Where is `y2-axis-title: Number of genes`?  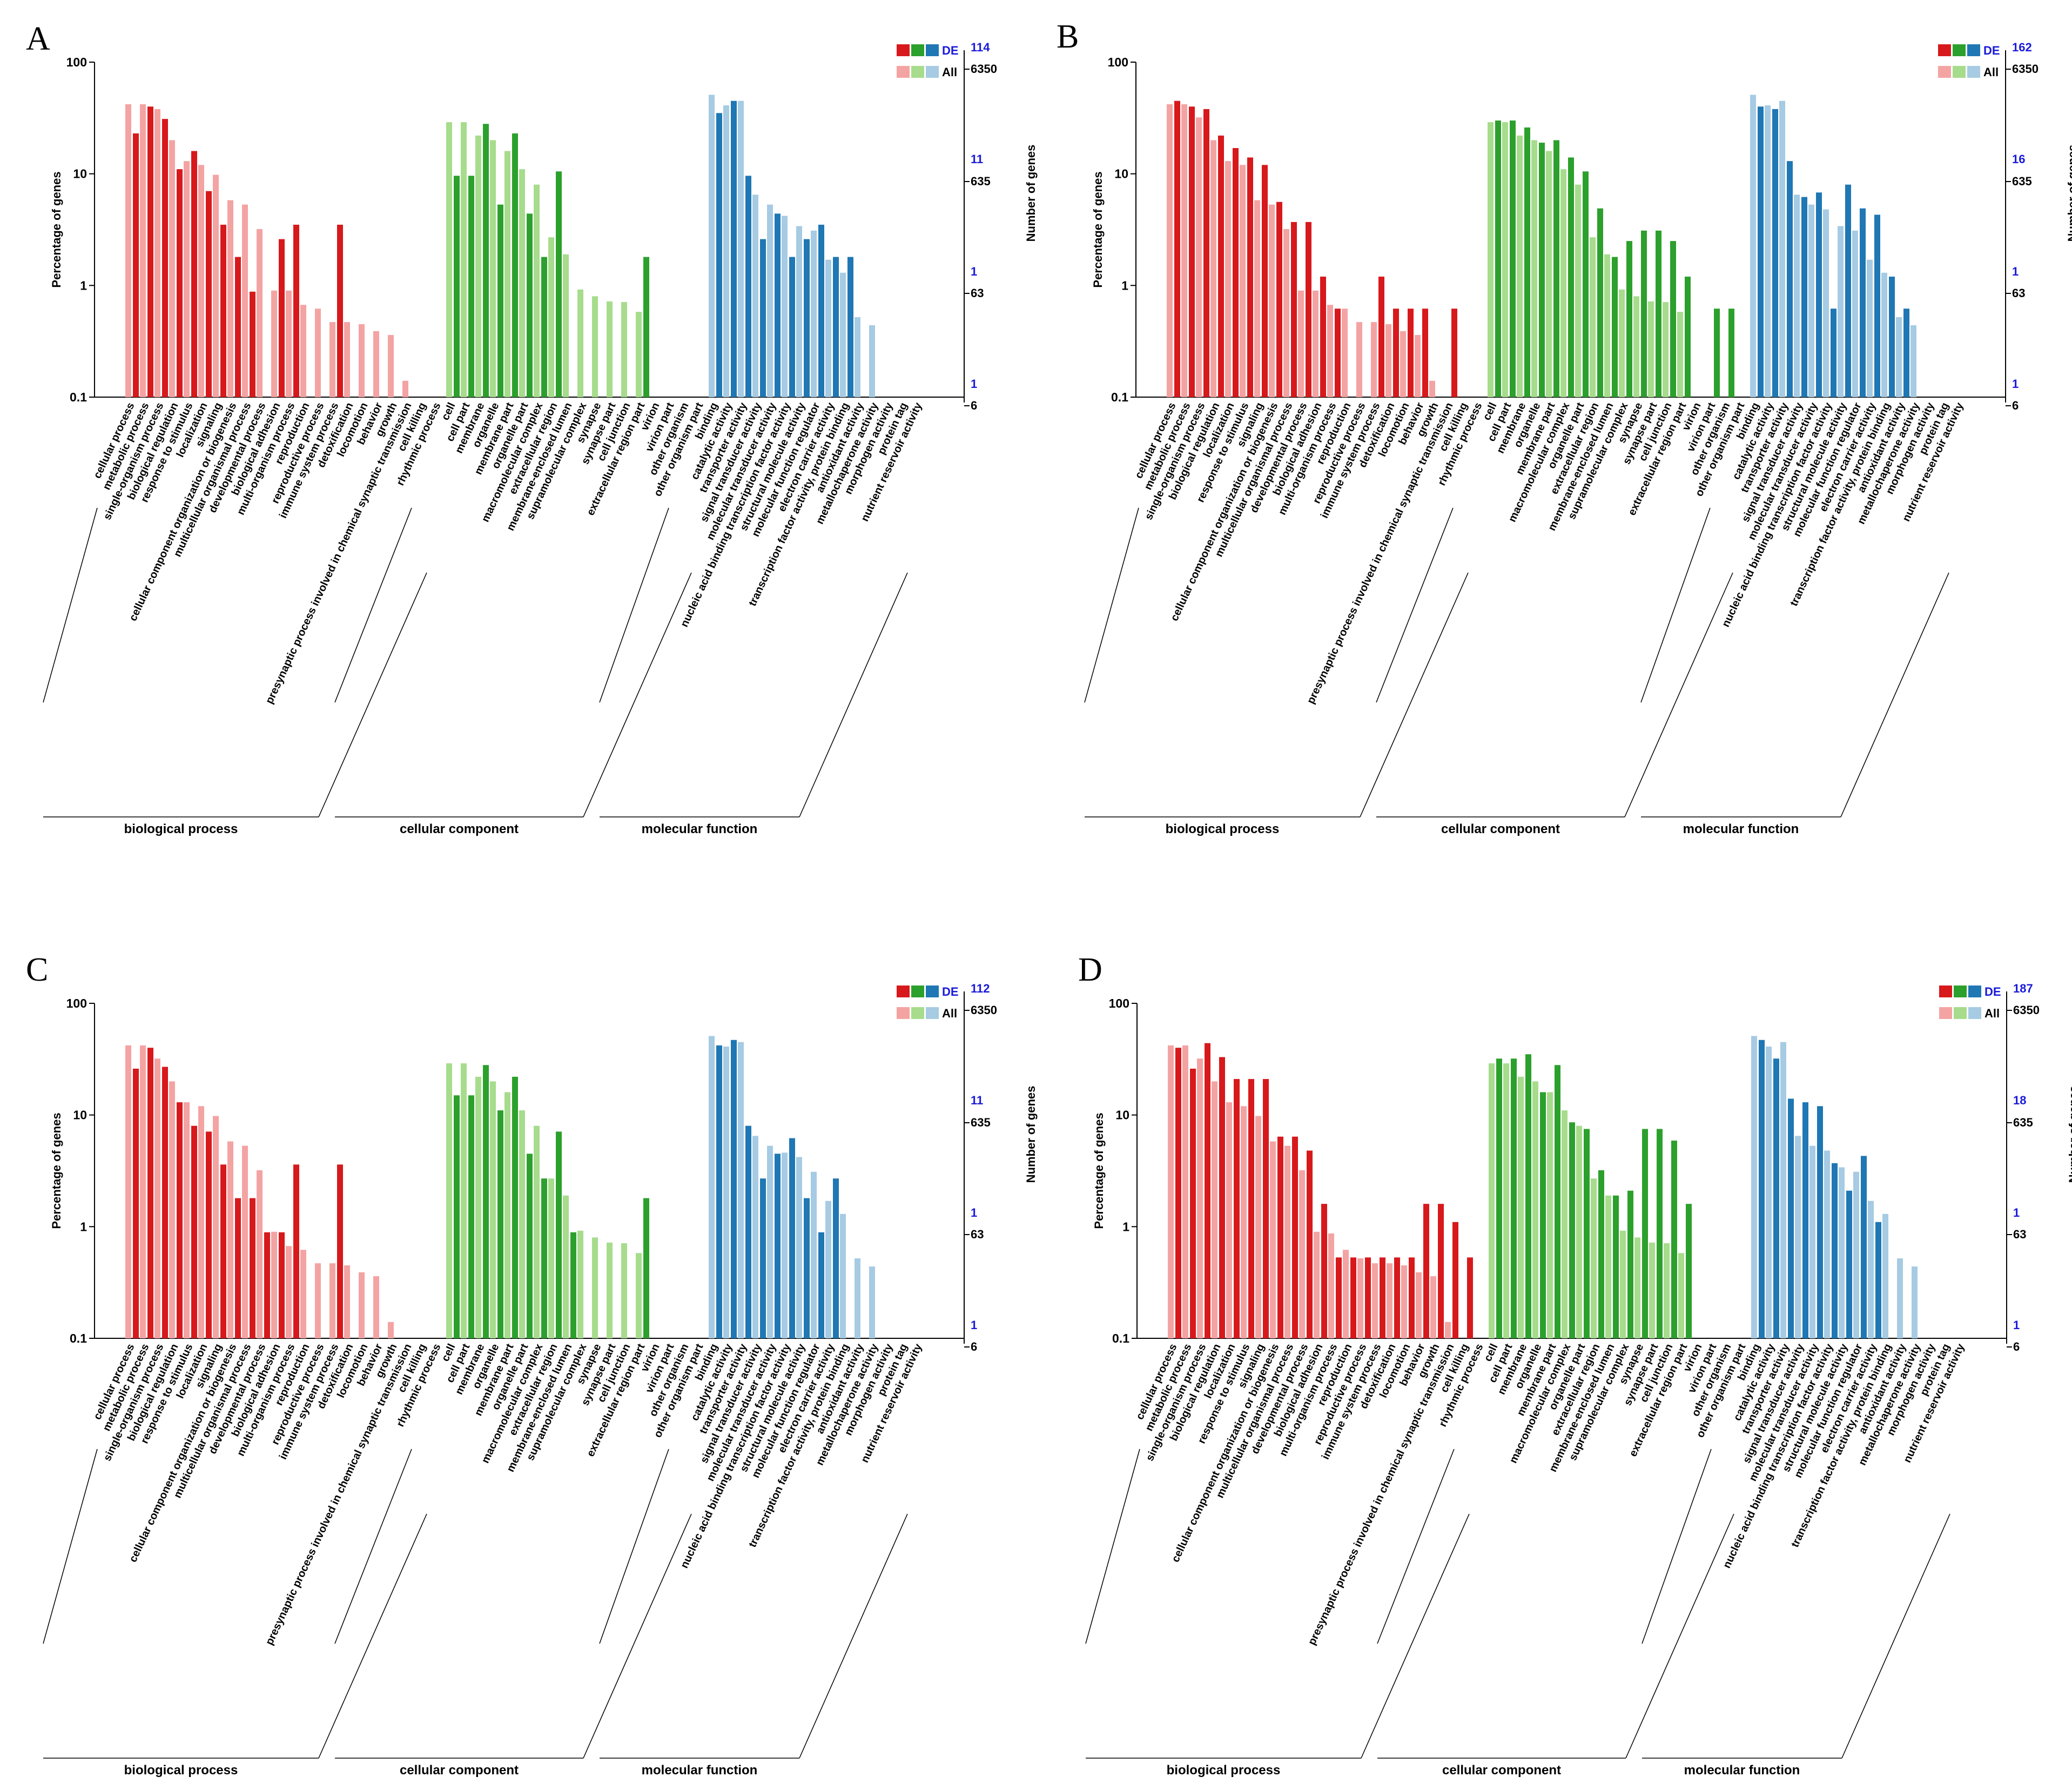 y2-axis-title: Number of genes is located at coordinates (1031, 1134).